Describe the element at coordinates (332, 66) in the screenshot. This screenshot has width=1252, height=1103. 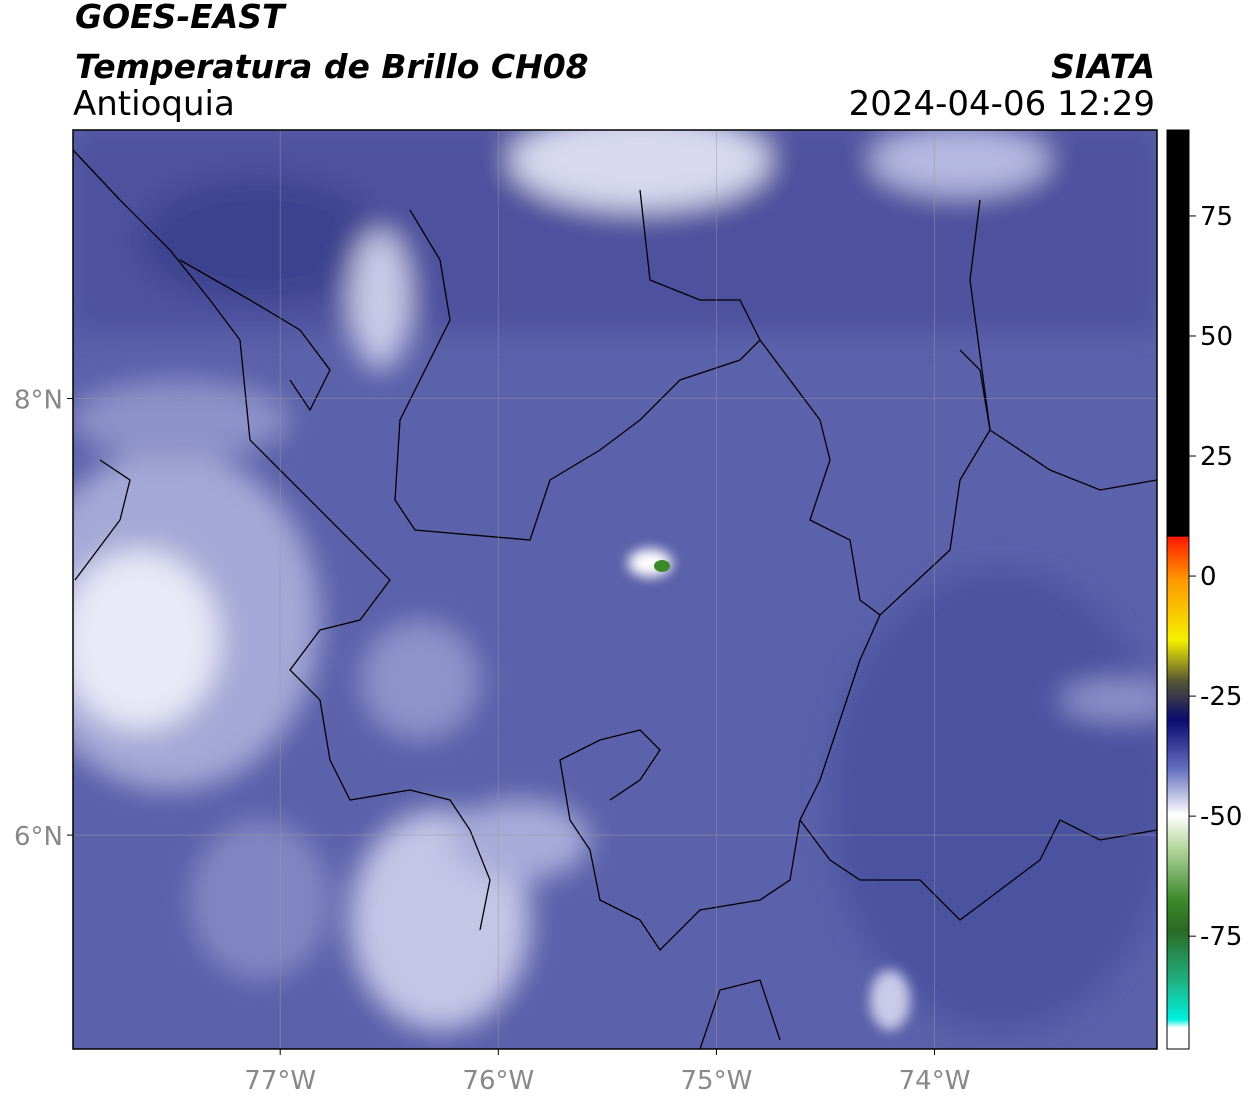
I see `product-title: Temperatura de Brillo CH08` at that location.